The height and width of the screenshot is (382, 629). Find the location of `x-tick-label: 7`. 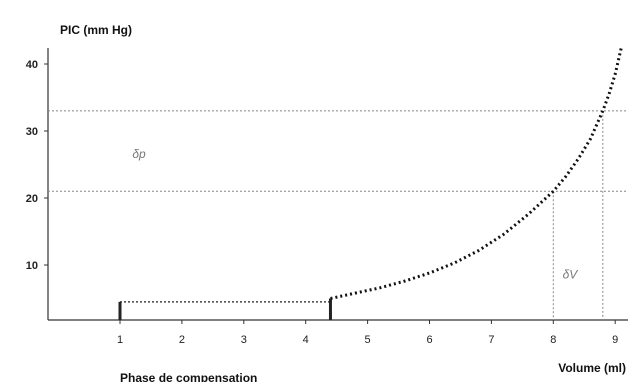

x-tick-label: 7 is located at coordinates (491, 340).